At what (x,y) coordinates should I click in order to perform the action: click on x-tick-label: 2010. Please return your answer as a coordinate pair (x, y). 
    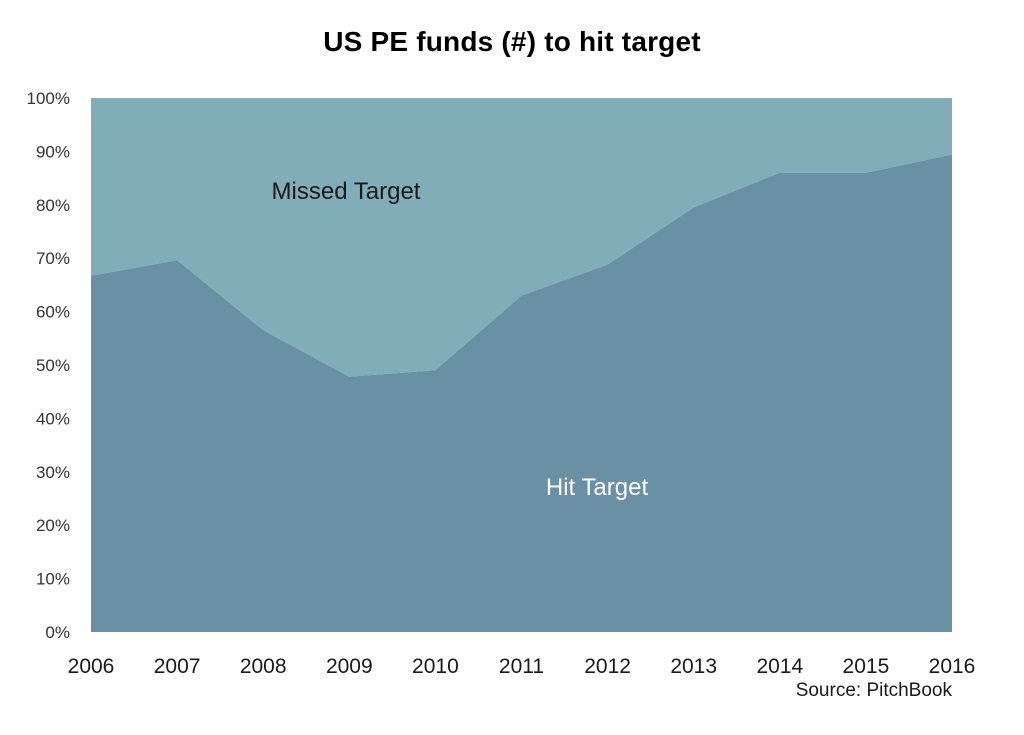
    Looking at the image, I should click on (435, 666).